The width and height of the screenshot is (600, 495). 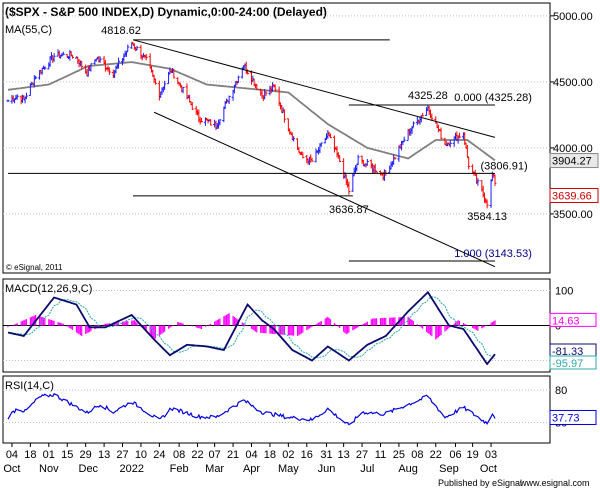 I want to click on price-annotation: 4818.62, so click(x=121, y=31).